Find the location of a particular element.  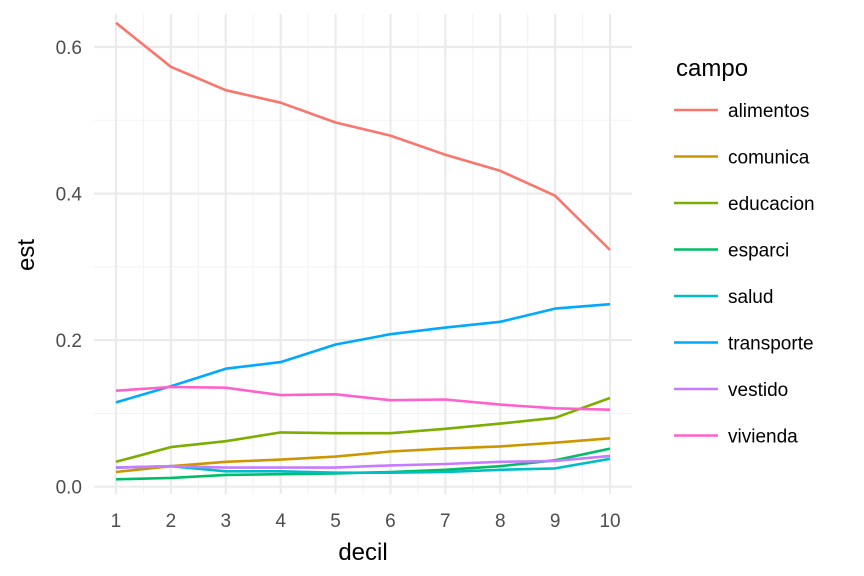

x-tick-label: 7 is located at coordinates (445, 521).